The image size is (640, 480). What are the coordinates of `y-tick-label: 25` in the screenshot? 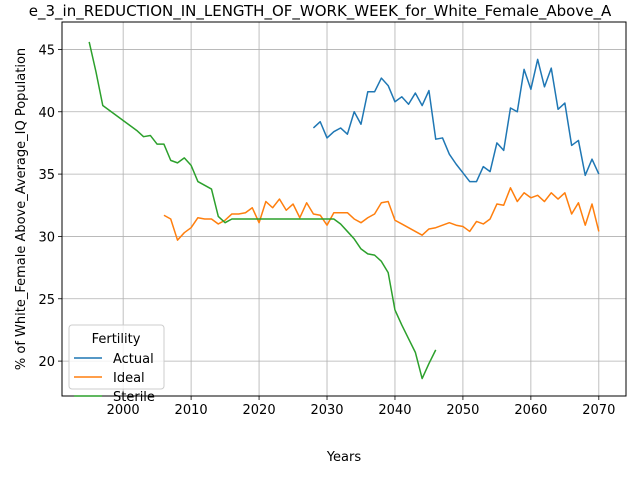 It's located at (46, 300).